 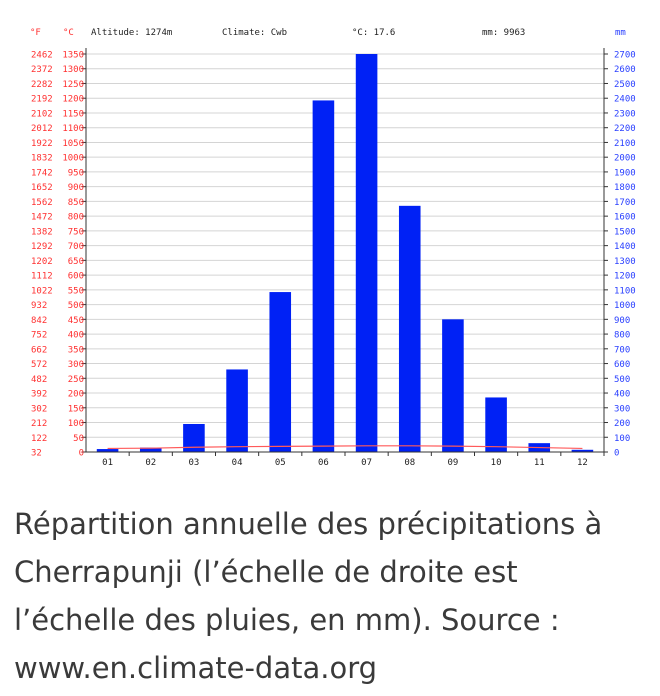 What do you see at coordinates (39, 395) in the screenshot?
I see `fahrenheit-tick-label: 392` at bounding box center [39, 395].